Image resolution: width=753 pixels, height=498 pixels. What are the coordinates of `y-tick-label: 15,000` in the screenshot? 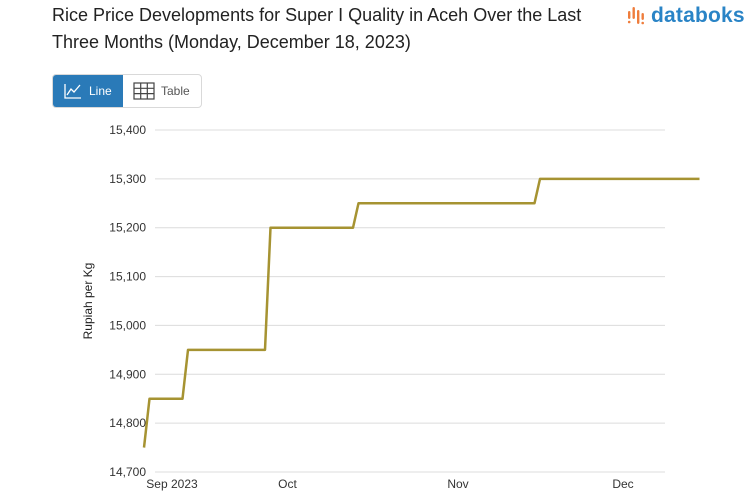 It's located at (127, 325).